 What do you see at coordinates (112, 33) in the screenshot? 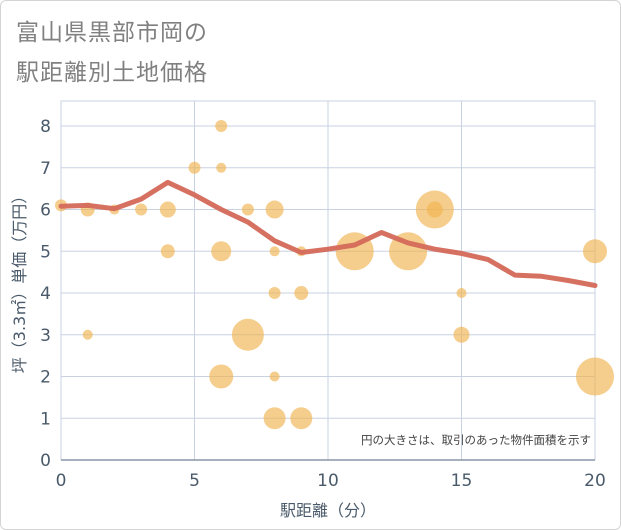
I see `chart-title-line-1: 富山県黒部市岡の` at bounding box center [112, 33].